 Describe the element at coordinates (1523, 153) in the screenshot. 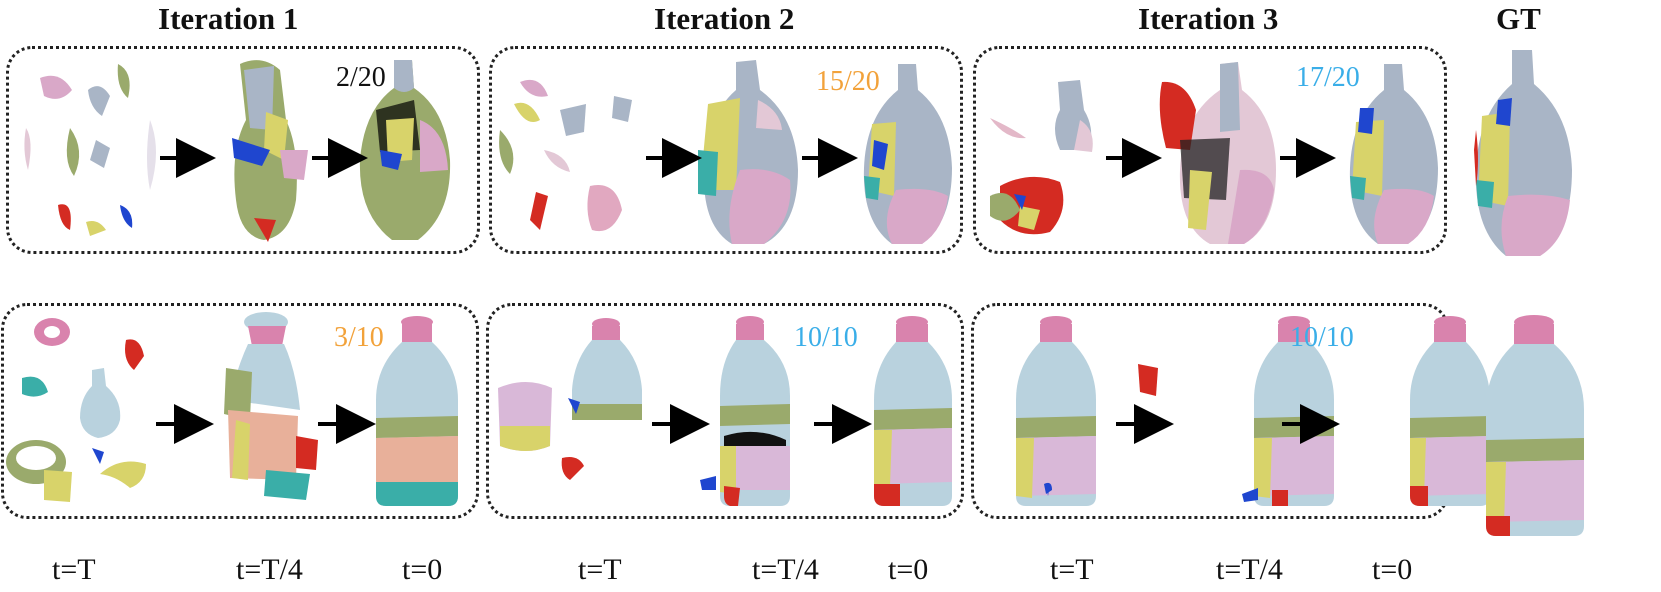

I see `ground-truth-vase` at that location.